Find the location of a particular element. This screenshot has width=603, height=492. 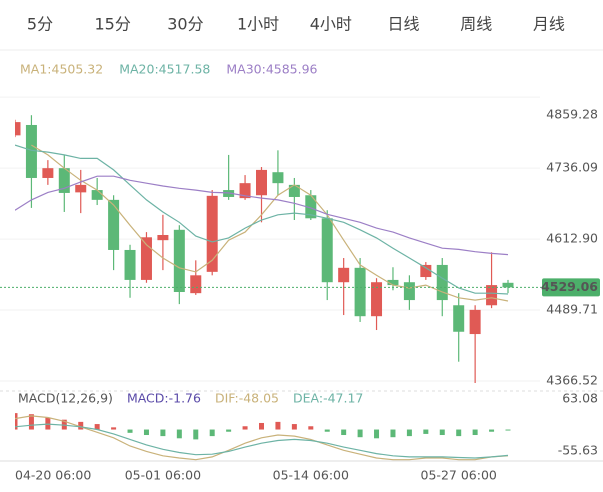

tab: 日线 is located at coordinates (403, 24).